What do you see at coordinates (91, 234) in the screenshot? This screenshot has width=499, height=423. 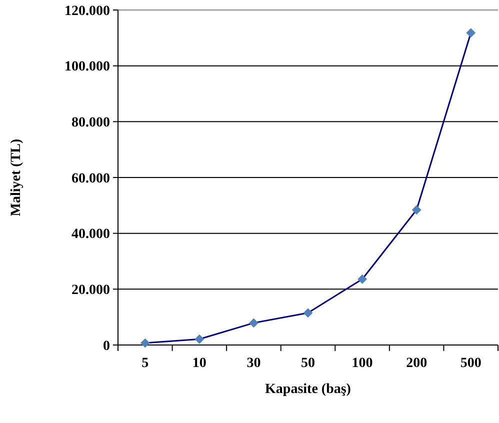 I see `y-tick-label: 40.000` at bounding box center [91, 234].